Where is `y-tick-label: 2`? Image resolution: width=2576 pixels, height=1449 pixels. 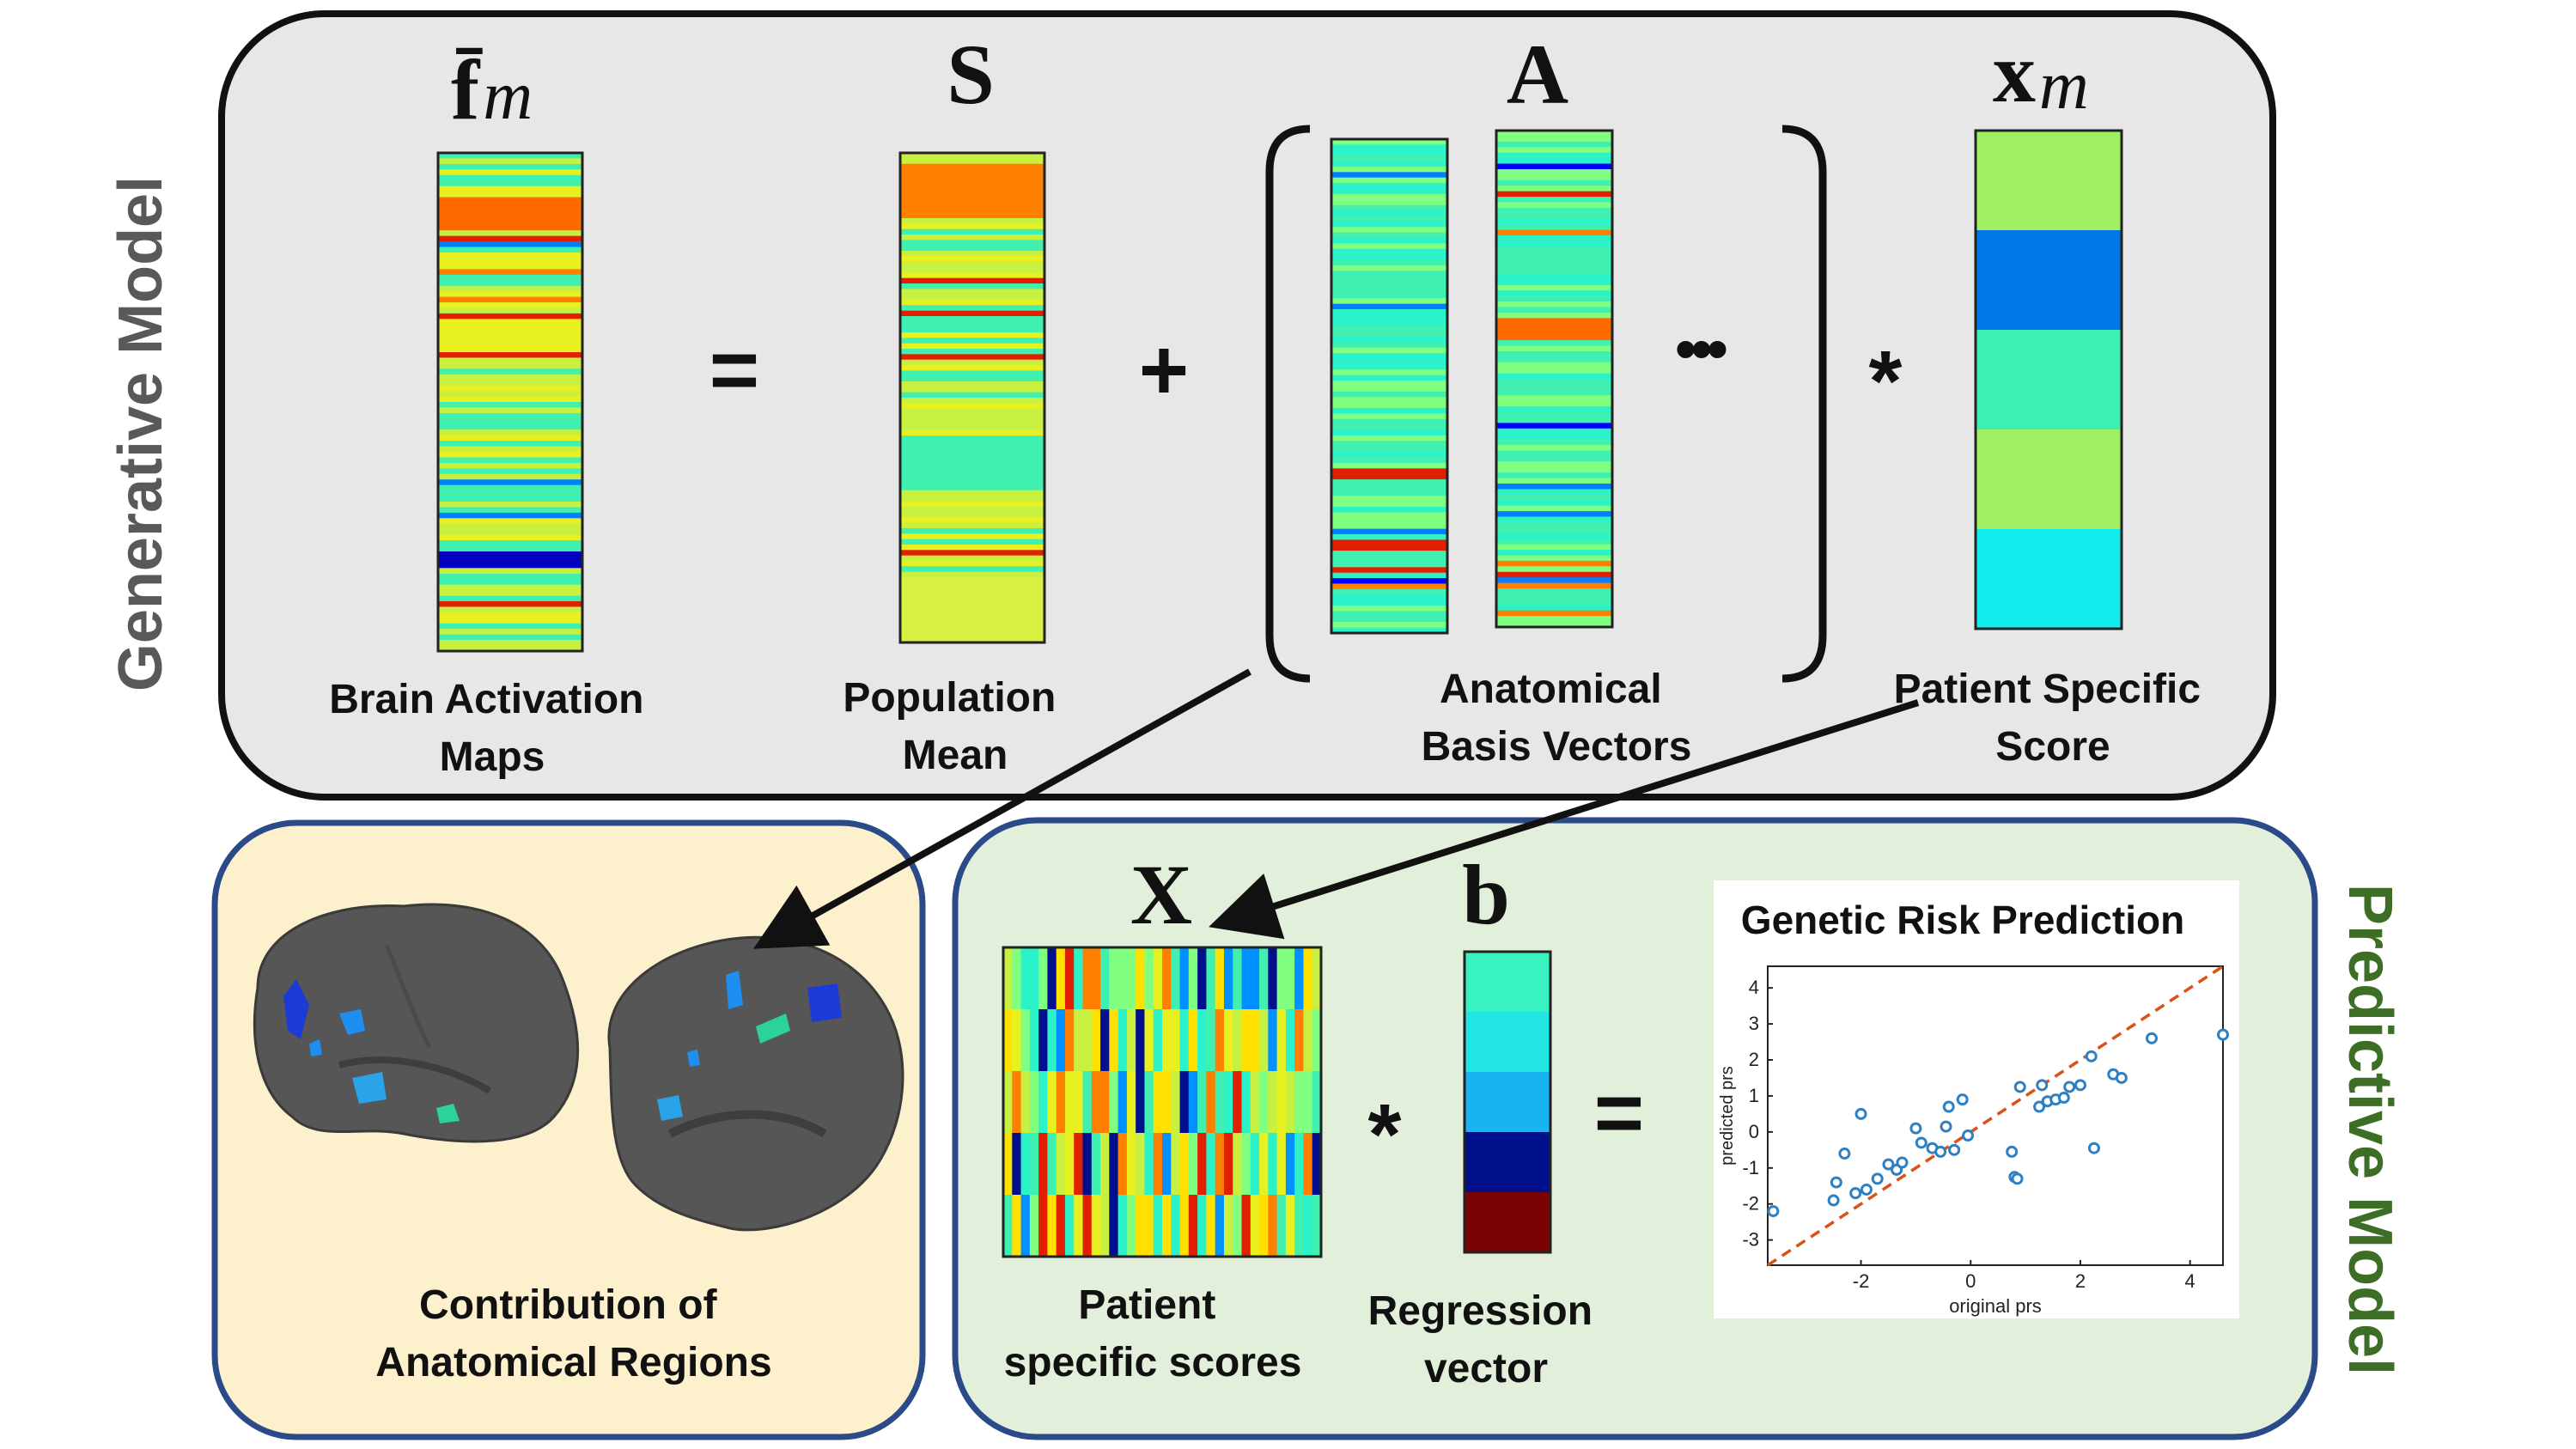 y-tick-label: 2 is located at coordinates (1754, 1059).